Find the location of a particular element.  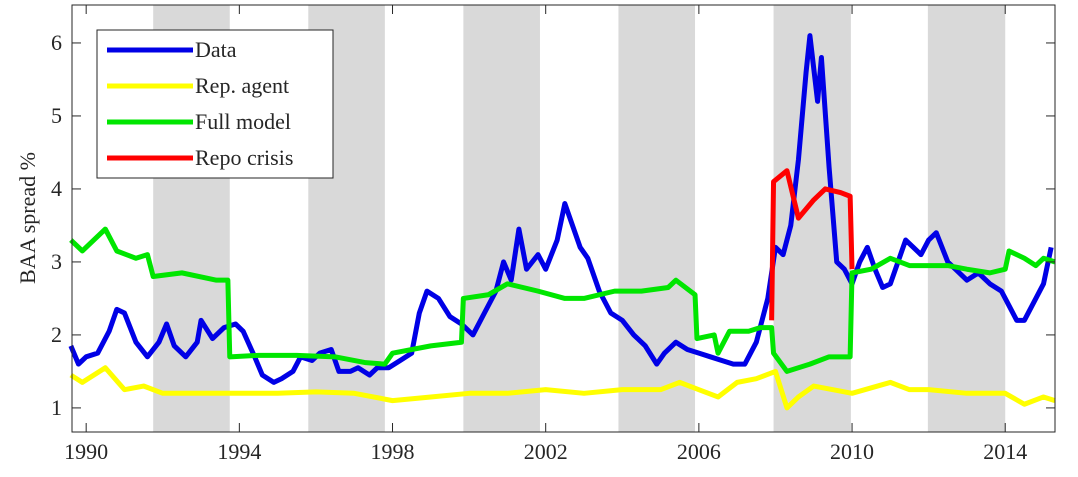

x-tick-label: 2006 is located at coordinates (699, 451).